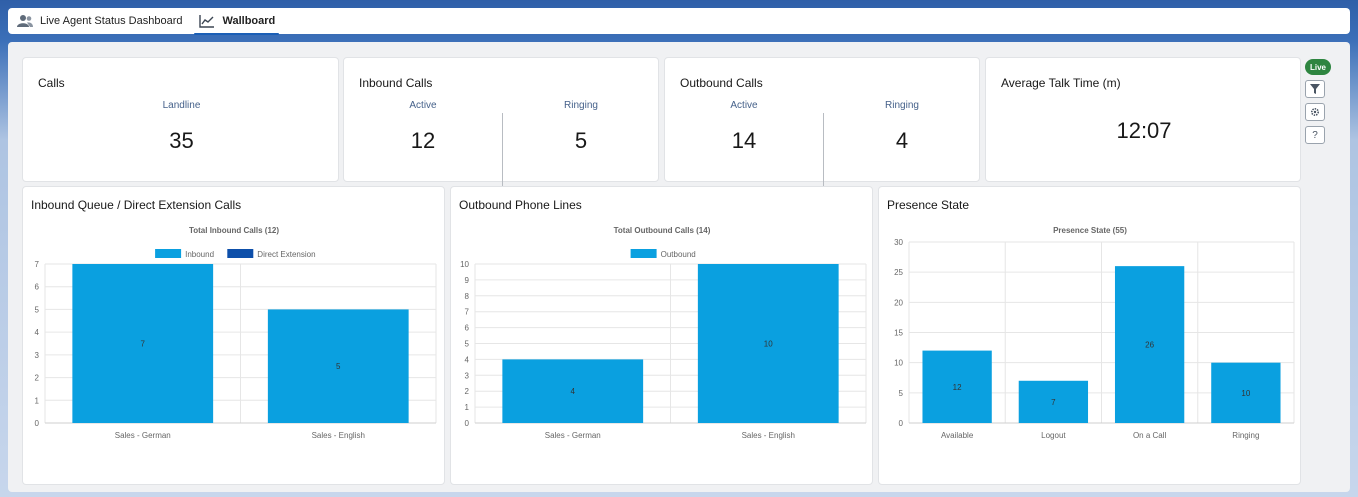  I want to click on tab-label: Live Agent Status Dashboard, so click(111, 21).